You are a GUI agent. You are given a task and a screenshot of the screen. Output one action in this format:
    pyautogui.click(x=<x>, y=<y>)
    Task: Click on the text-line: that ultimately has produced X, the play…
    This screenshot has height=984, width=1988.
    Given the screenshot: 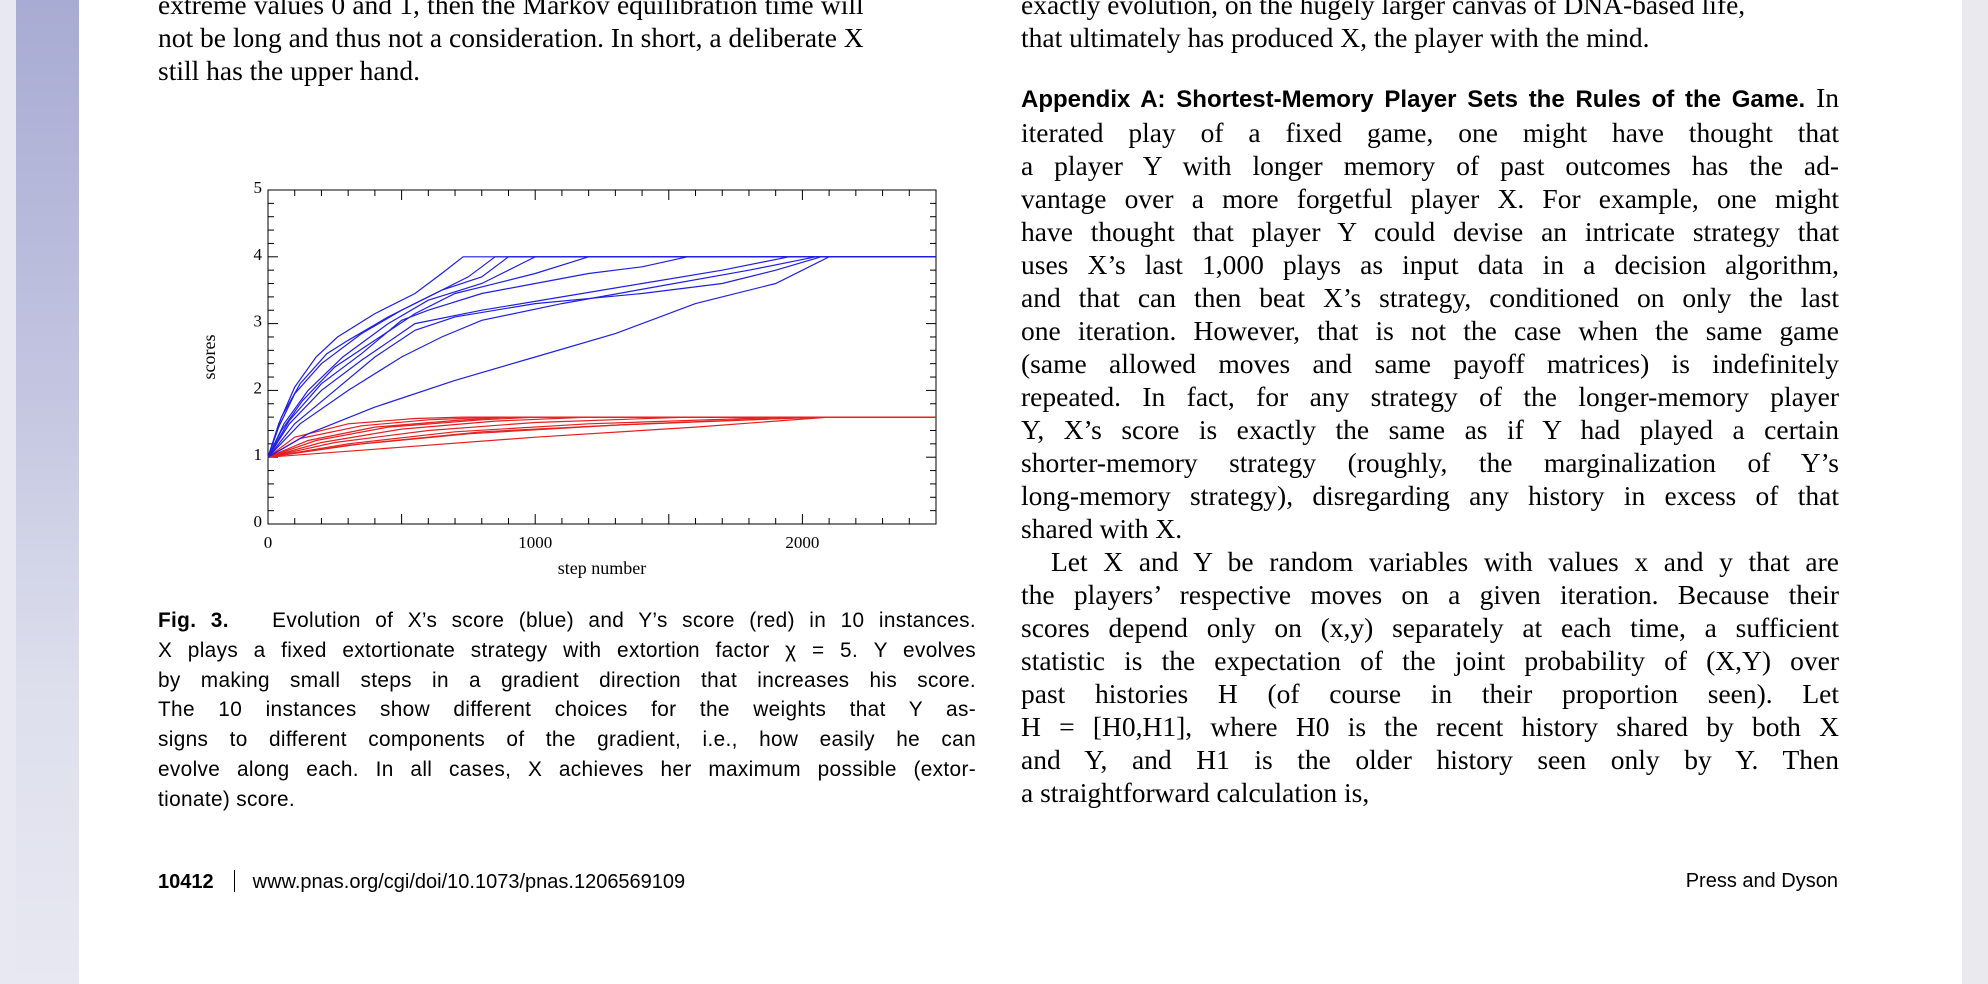 What is the action you would take?
    pyautogui.click(x=1335, y=37)
    